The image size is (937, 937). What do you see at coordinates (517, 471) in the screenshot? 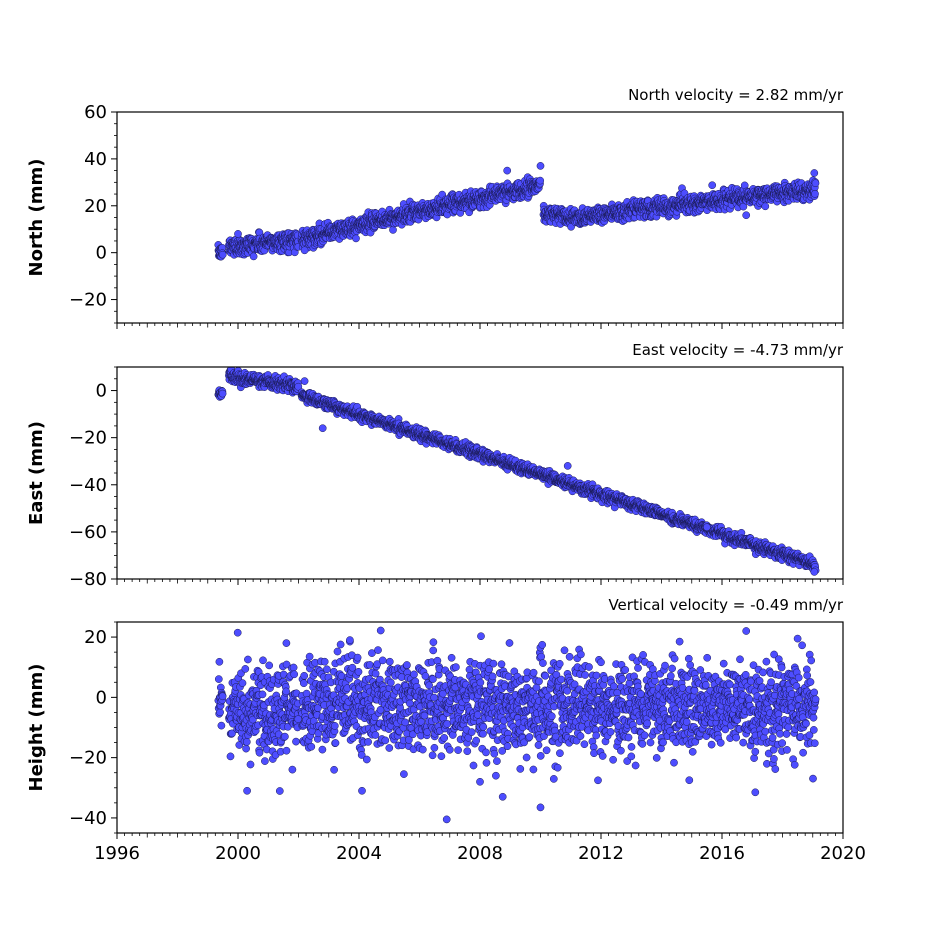
I see `east-markers` at bounding box center [517, 471].